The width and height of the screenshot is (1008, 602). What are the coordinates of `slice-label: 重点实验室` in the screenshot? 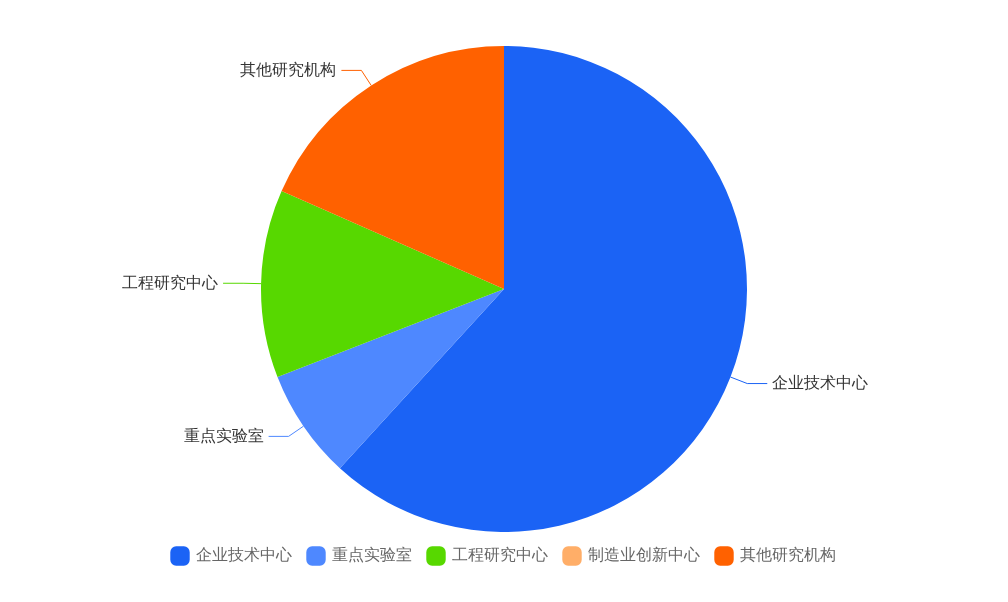 It's located at (223, 435).